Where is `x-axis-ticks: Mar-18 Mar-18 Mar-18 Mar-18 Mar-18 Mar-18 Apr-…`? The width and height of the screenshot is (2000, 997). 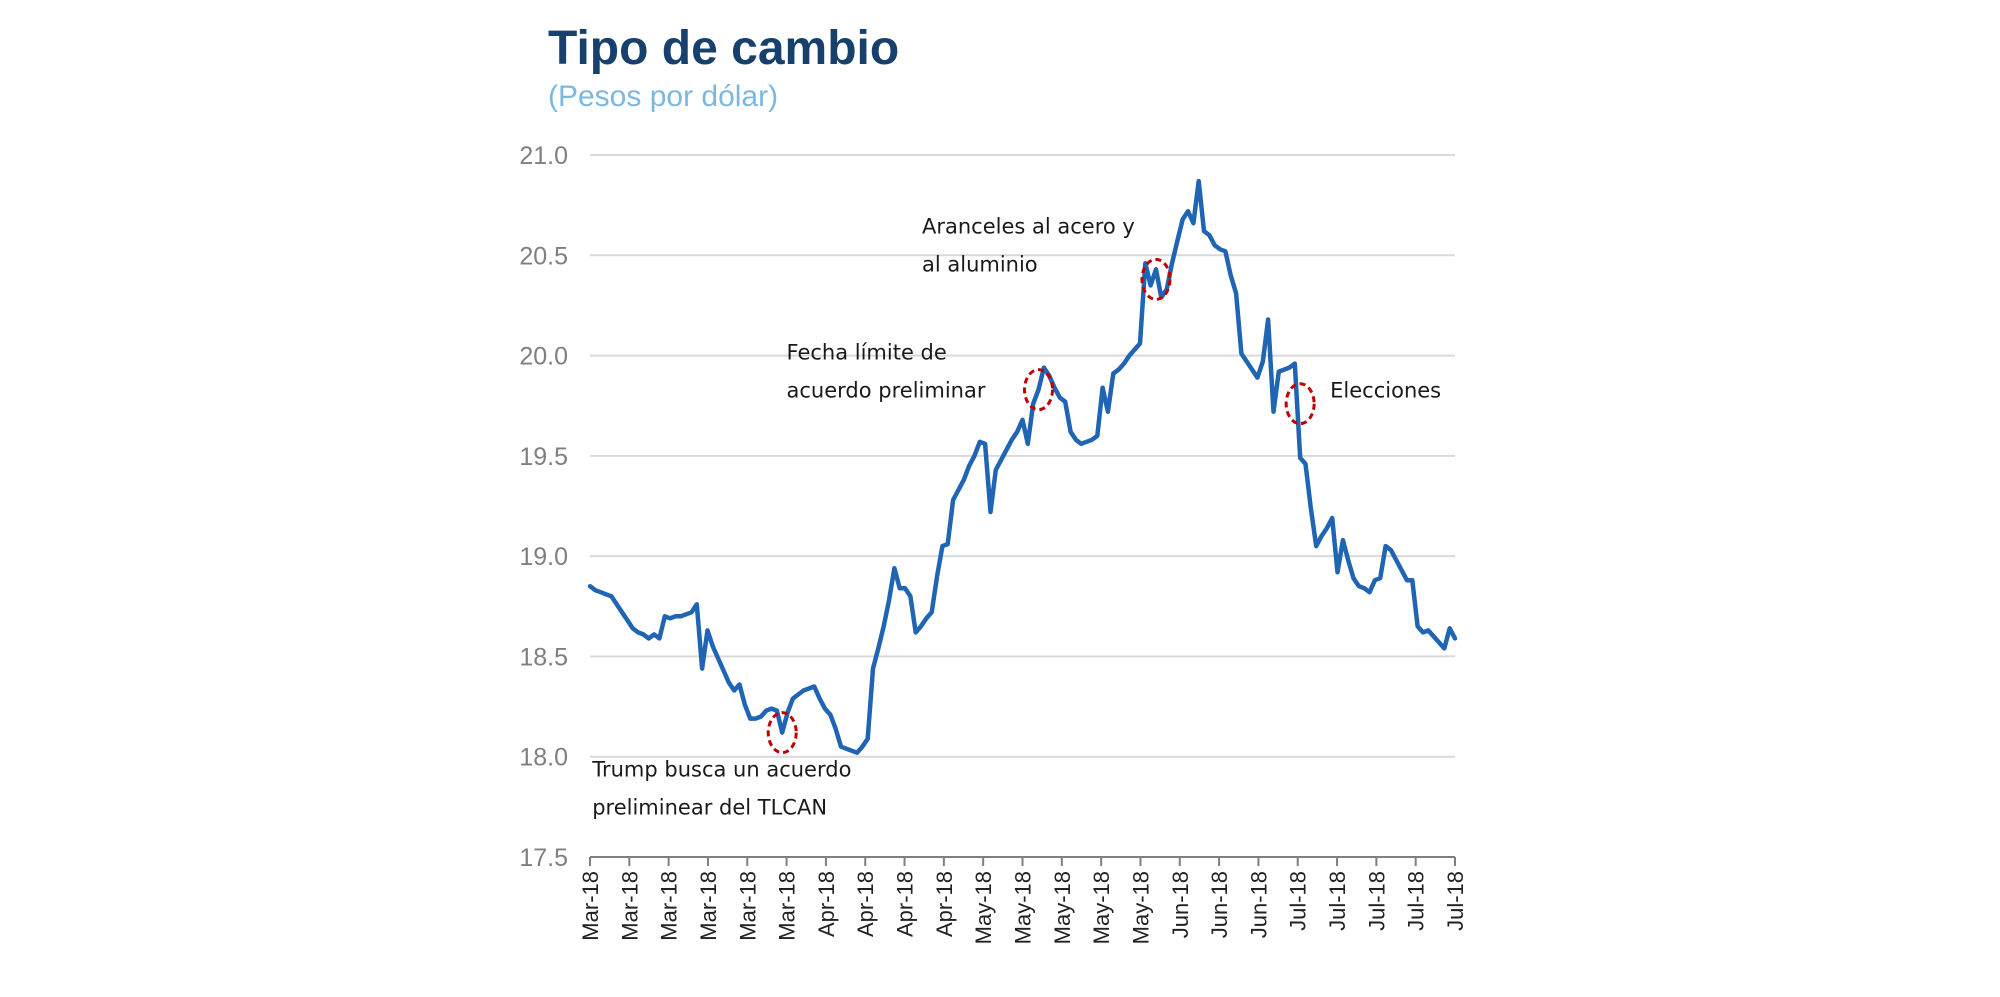
x-axis-ticks: Mar-18 Mar-18 Mar-18 Mar-18 Mar-18 Mar-18 Apr-… is located at coordinates (1023, 900).